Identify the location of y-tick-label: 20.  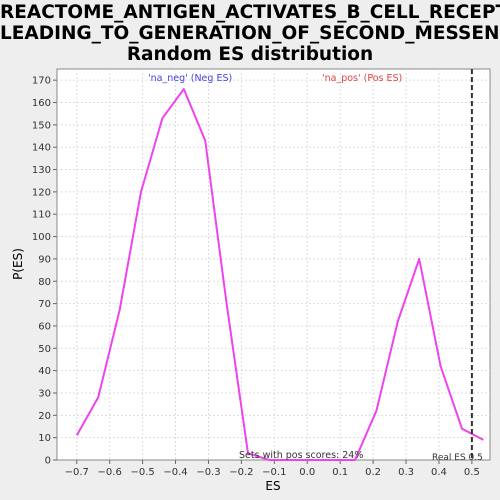
(44, 416).